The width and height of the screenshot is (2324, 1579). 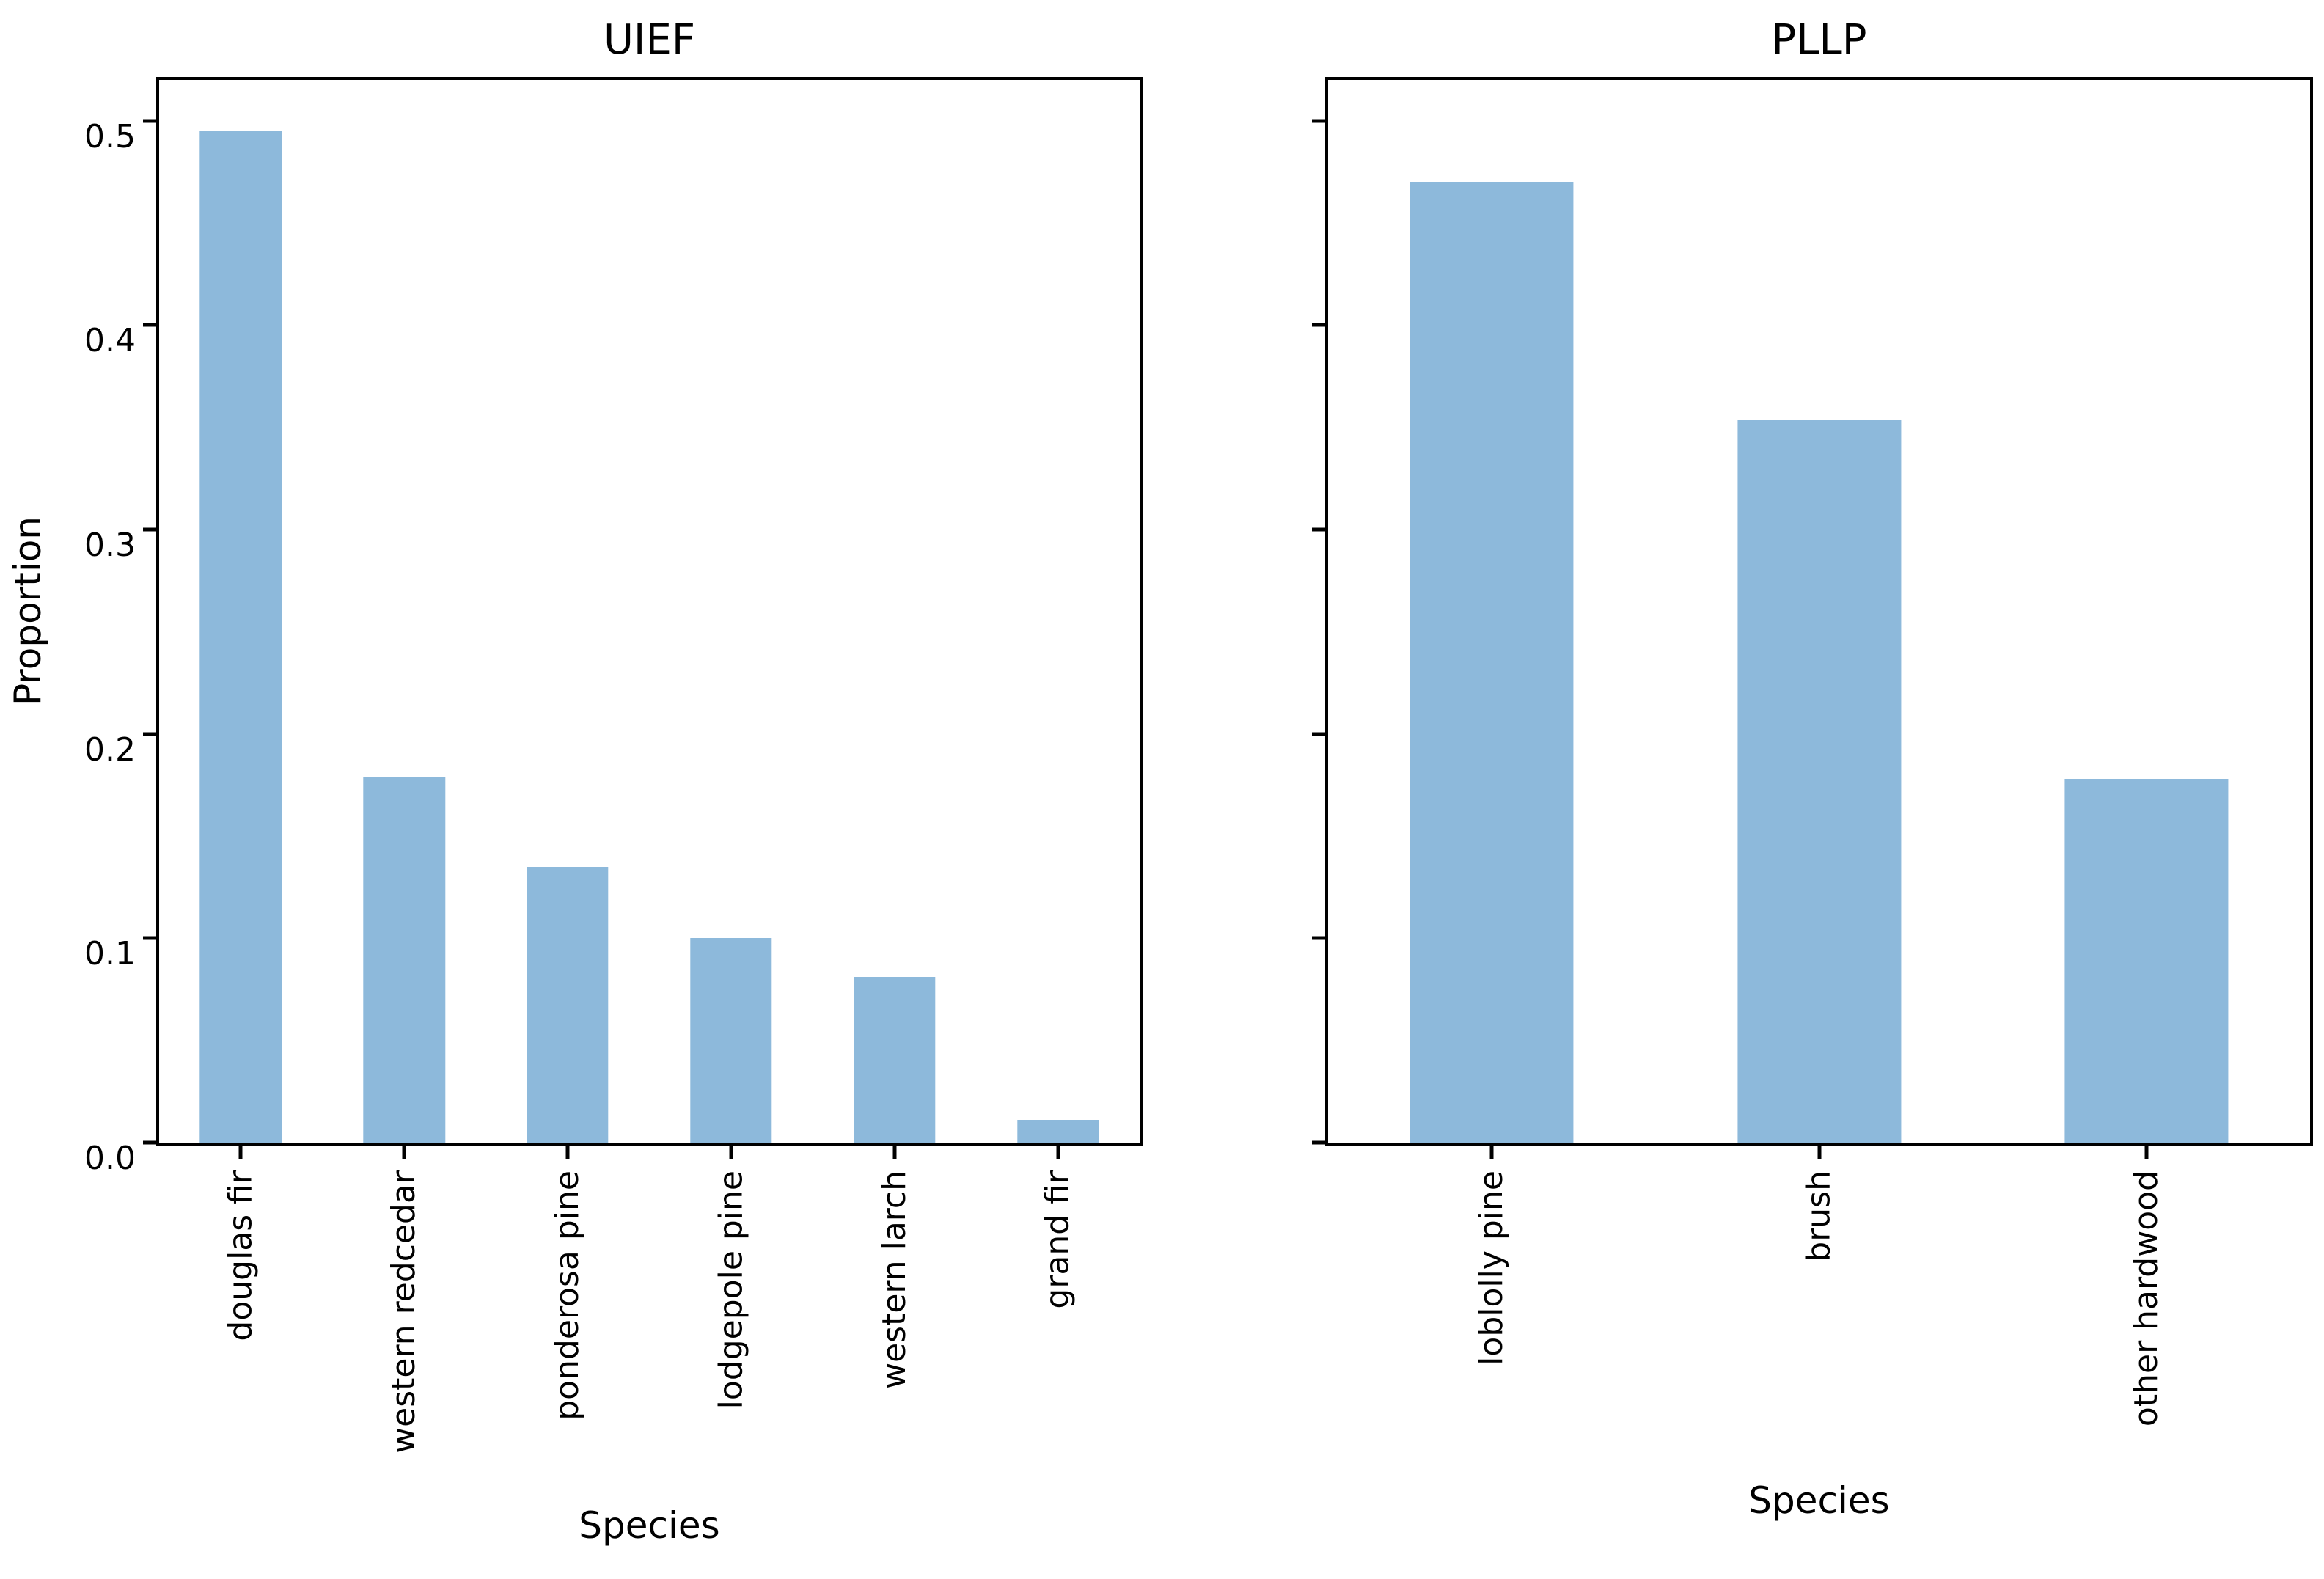 I want to click on x-tick-label: brush, so click(x=1819, y=1216).